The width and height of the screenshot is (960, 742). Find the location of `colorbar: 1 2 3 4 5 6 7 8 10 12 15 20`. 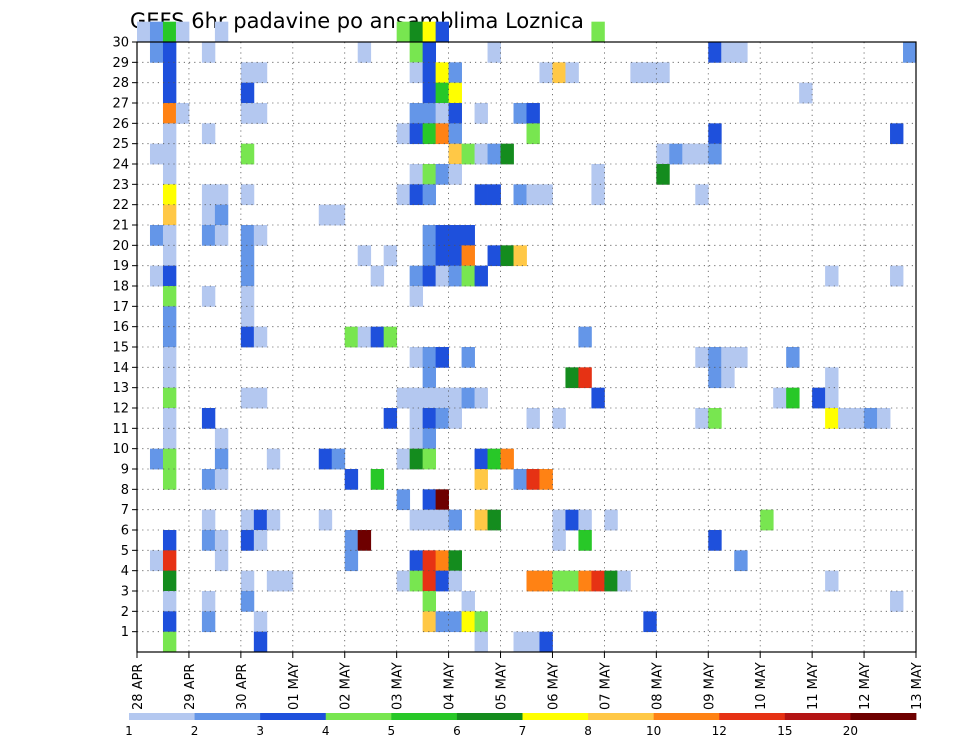

colorbar: 1 2 3 4 5 6 7 8 10 12 15 20 is located at coordinates (521, 725).